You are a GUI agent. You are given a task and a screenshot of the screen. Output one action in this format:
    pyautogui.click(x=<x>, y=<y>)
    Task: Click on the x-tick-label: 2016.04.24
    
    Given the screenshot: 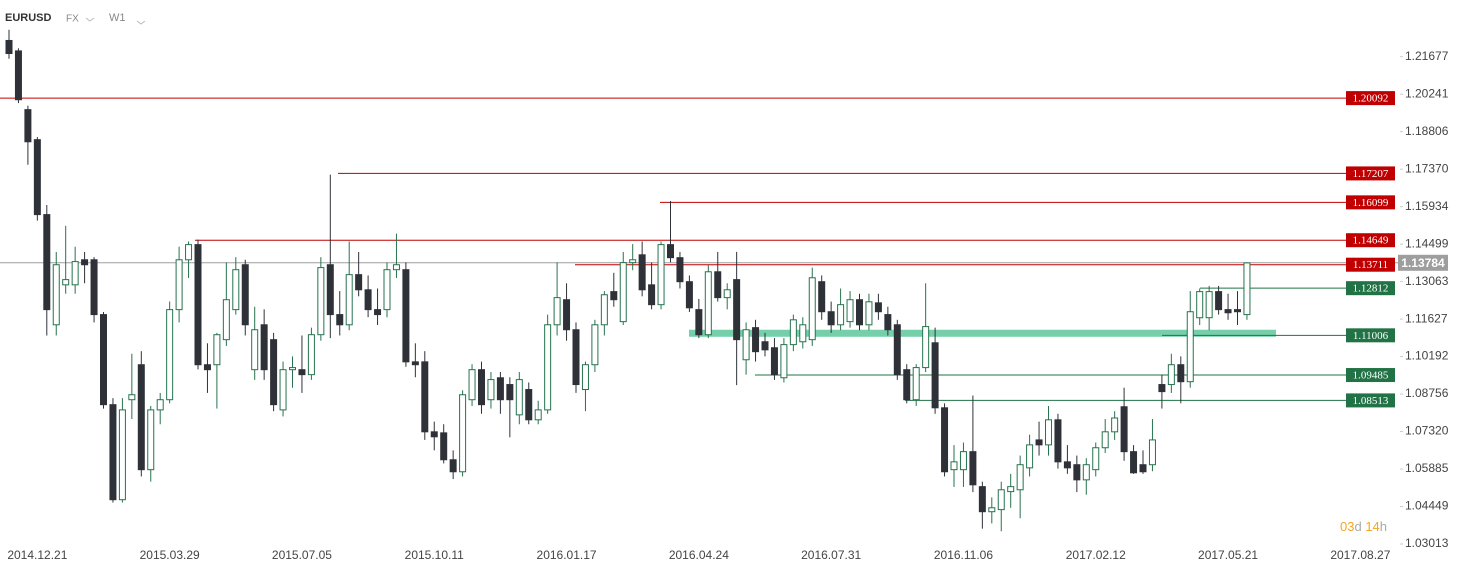 What is the action you would take?
    pyautogui.click(x=699, y=555)
    